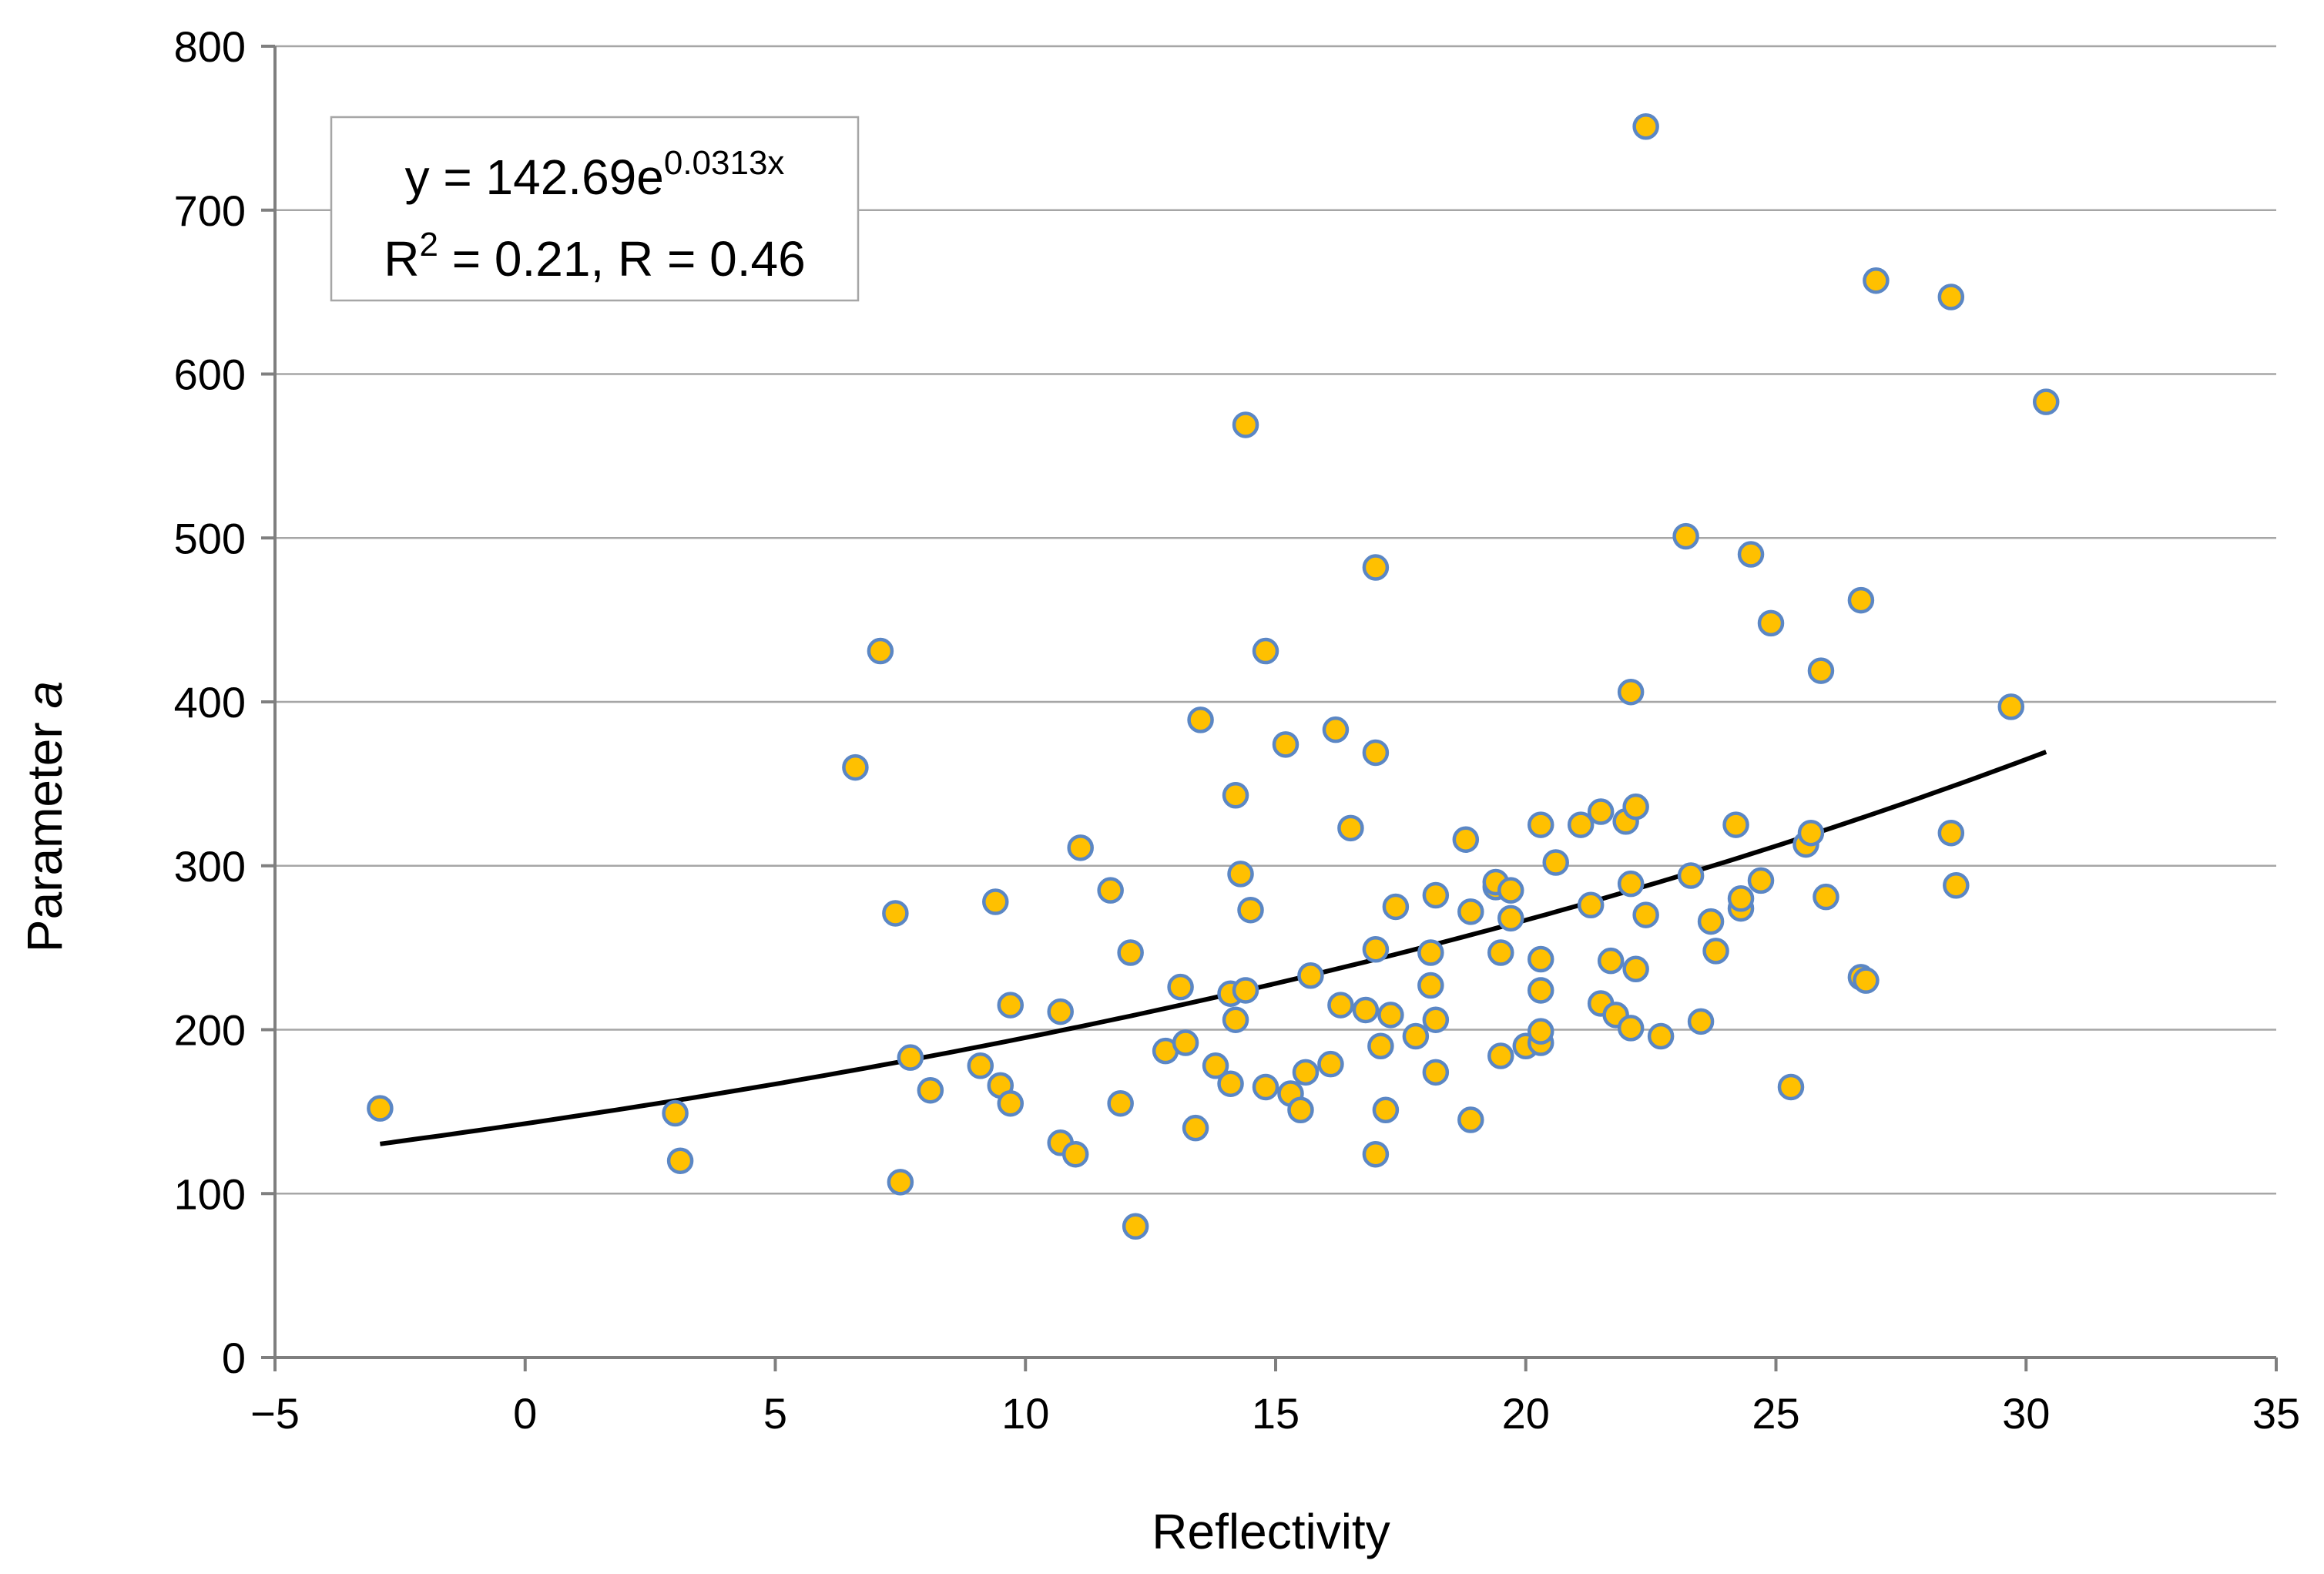 The height and width of the screenshot is (1574, 2324). I want to click on x-tick-label: 10, so click(1025, 1413).